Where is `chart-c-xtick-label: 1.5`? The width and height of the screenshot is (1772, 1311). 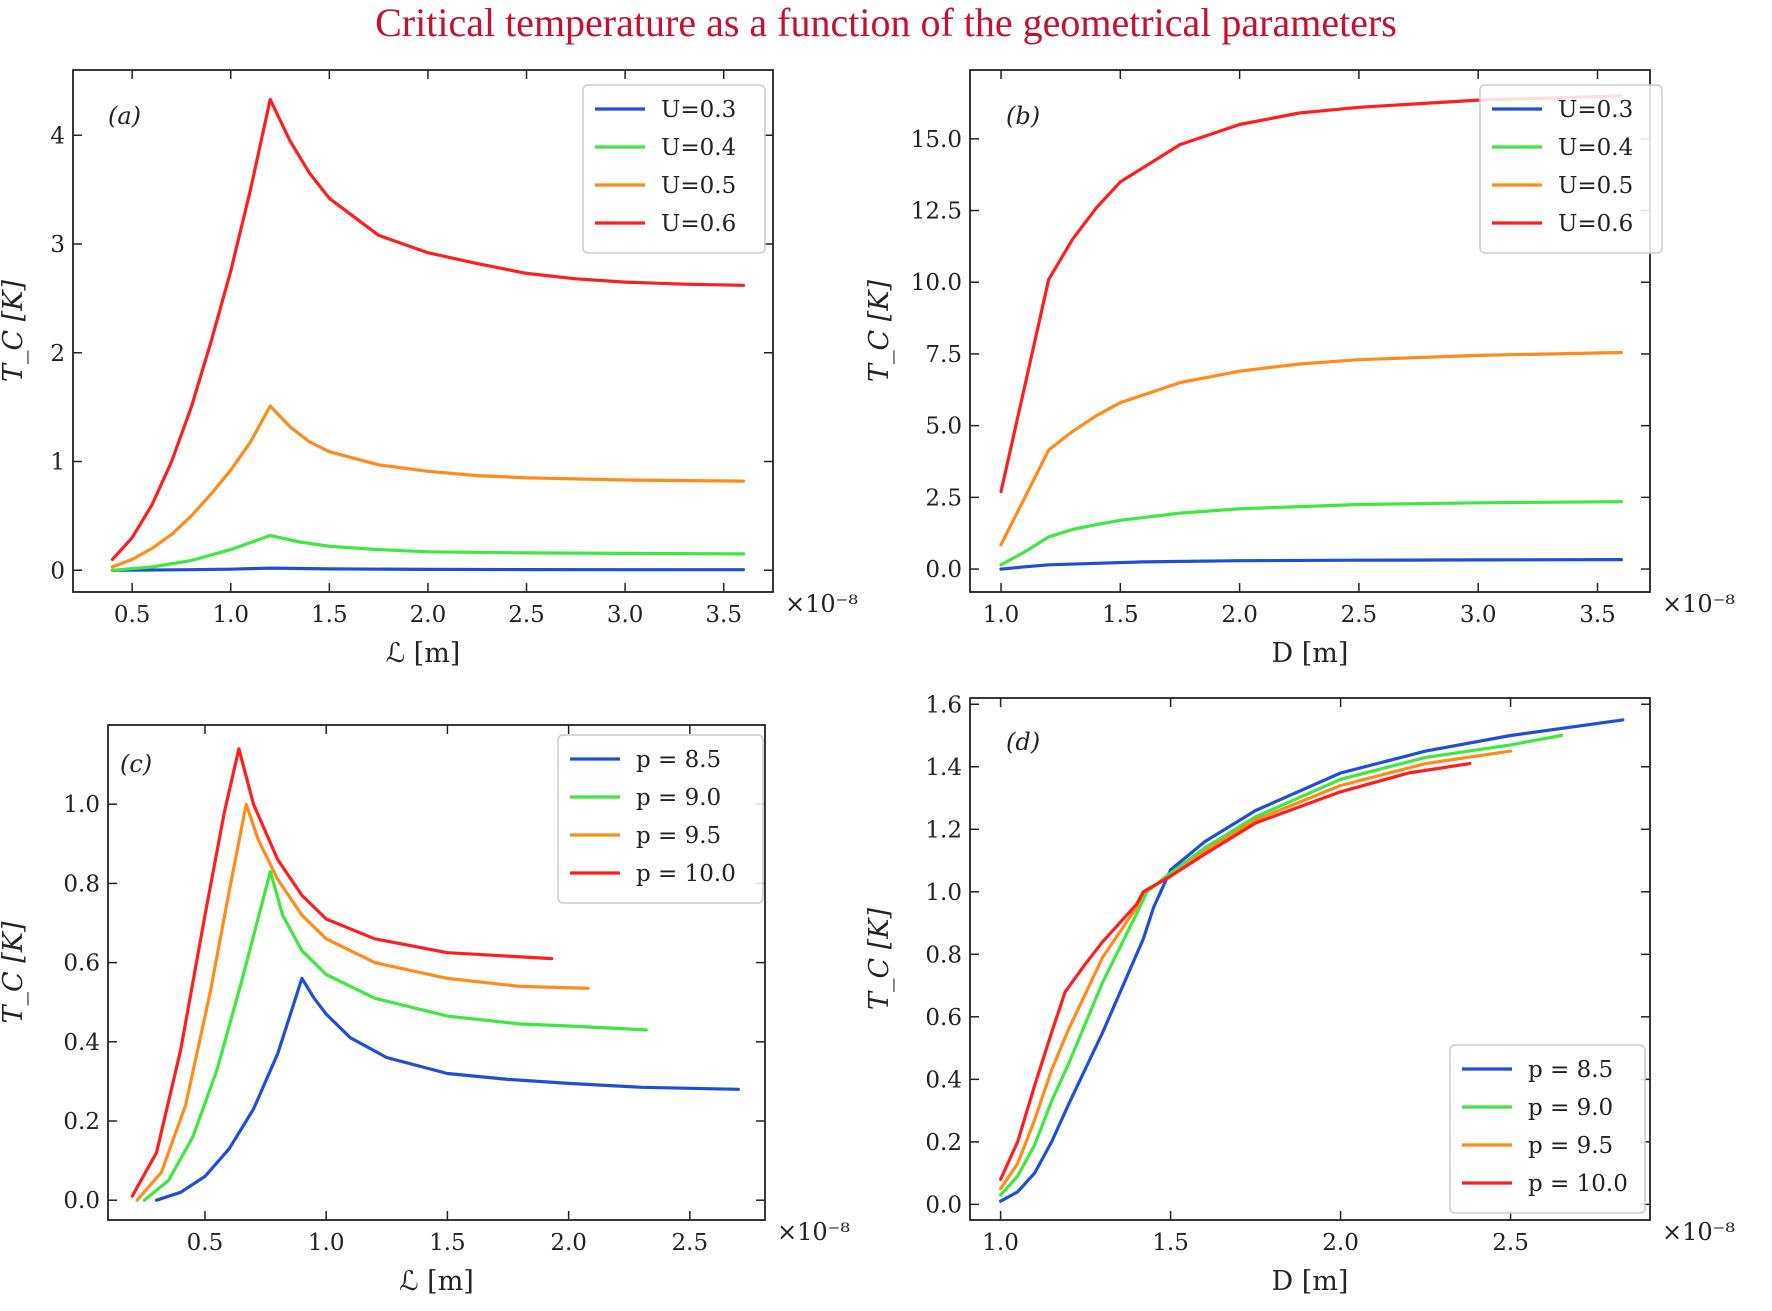 chart-c-xtick-label: 1.5 is located at coordinates (447, 1243).